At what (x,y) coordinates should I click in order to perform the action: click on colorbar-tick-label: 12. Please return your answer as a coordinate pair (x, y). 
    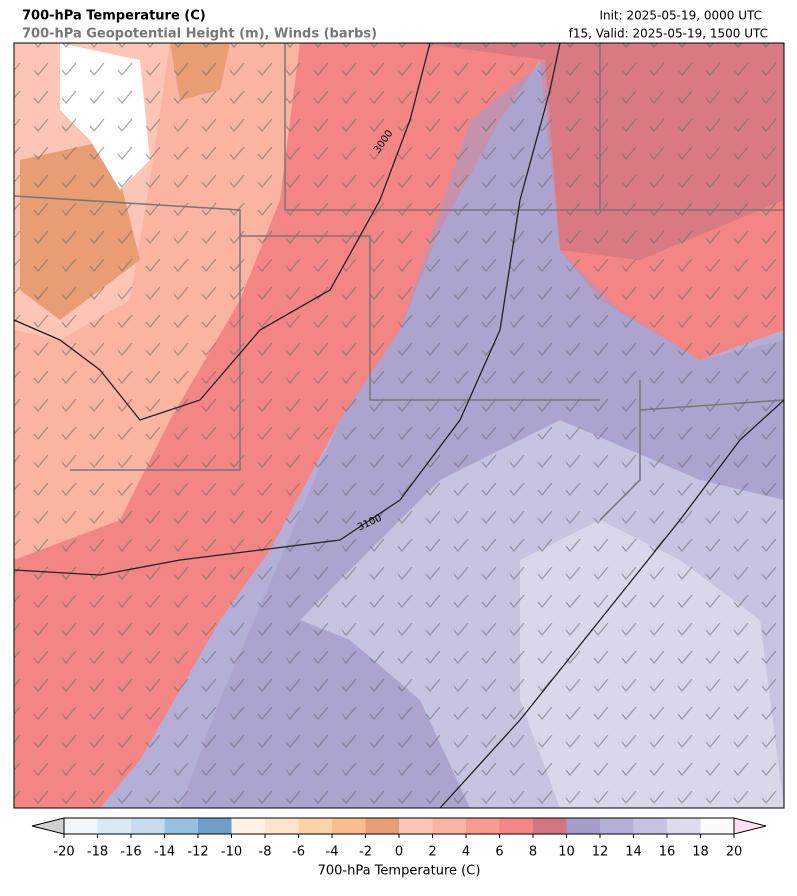
    Looking at the image, I should click on (600, 852).